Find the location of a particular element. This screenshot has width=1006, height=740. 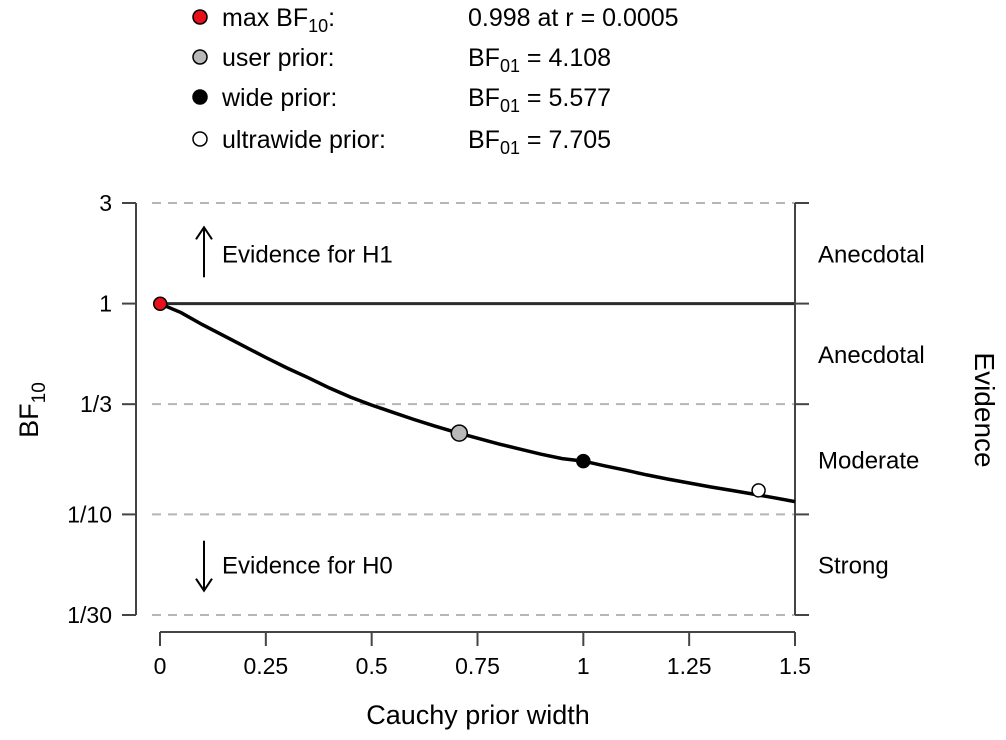

x-tick-label-2: 0.5 is located at coordinates (372, 666).